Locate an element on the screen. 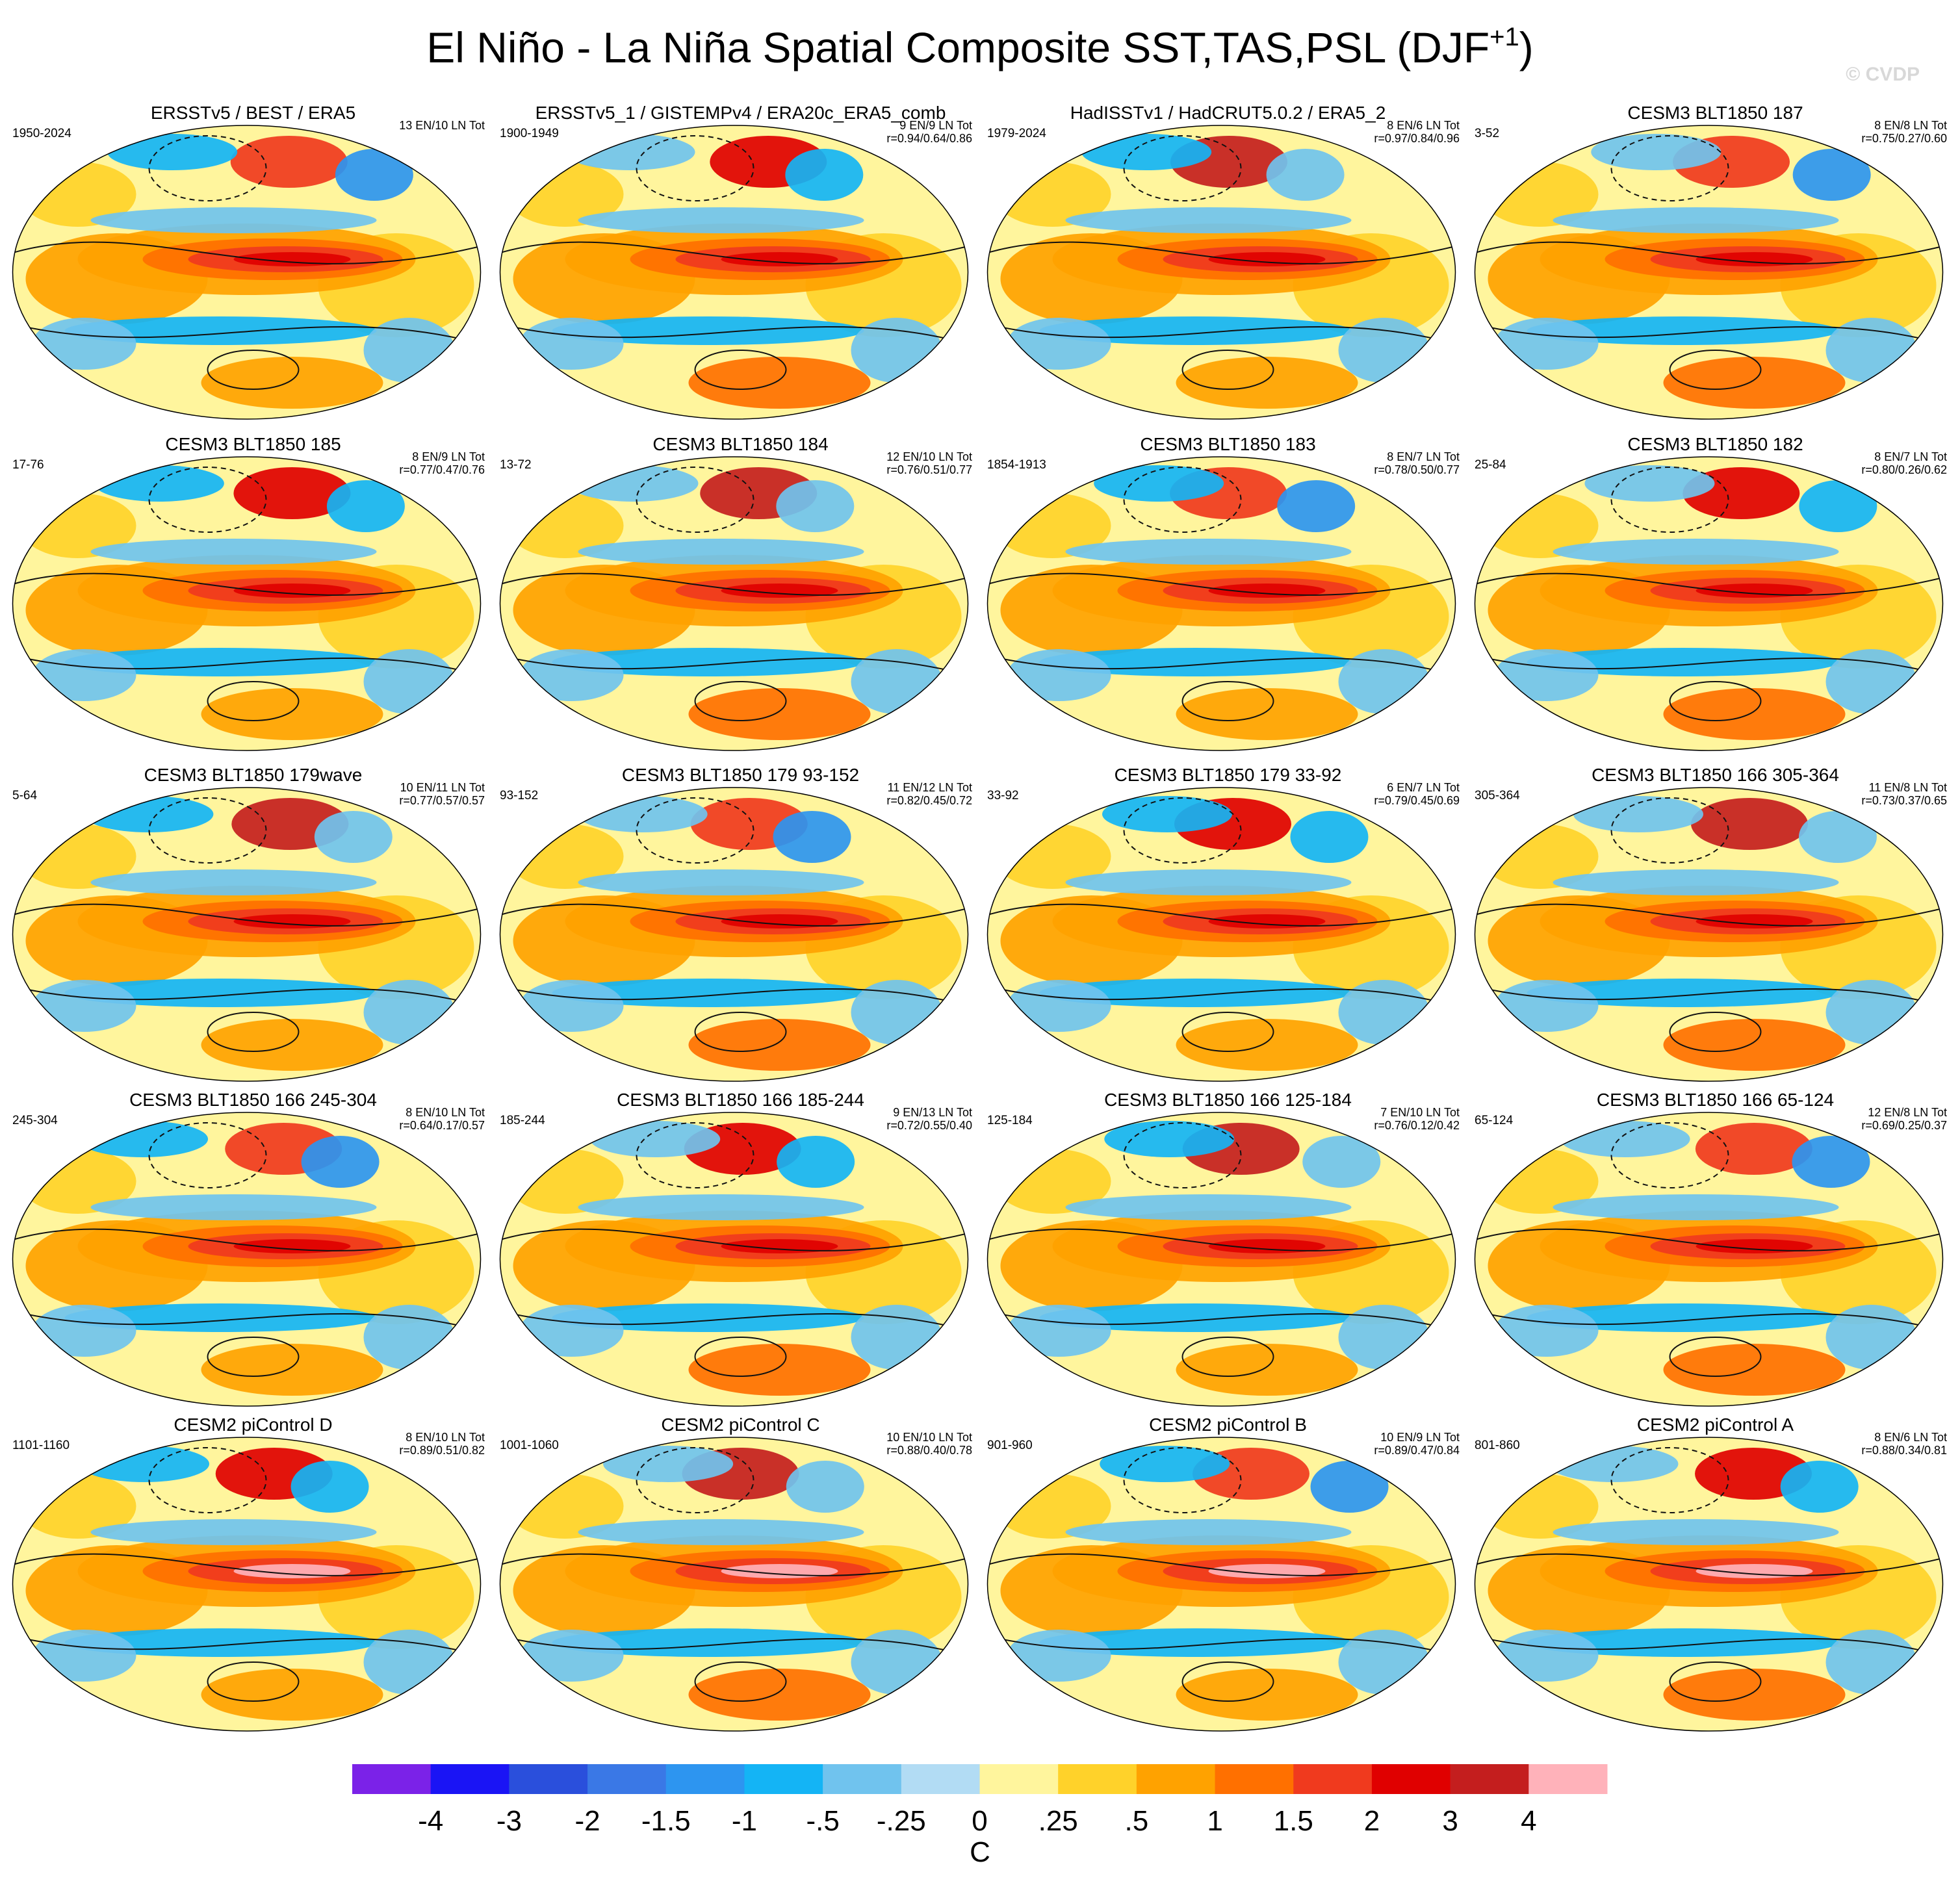 The height and width of the screenshot is (1885, 1960). colorbar-label: 2 is located at coordinates (1372, 1821).